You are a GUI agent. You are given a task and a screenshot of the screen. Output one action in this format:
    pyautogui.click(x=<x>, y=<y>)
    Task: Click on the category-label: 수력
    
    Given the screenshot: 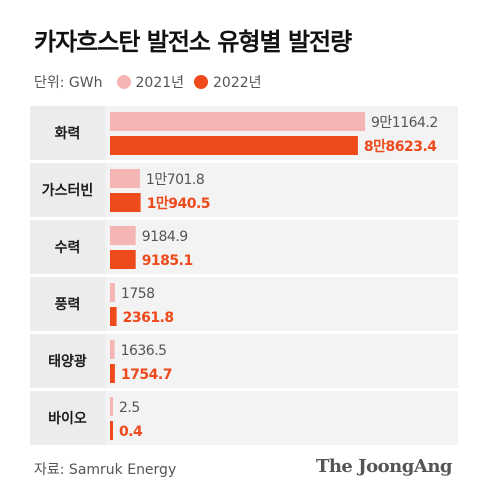 What is the action you would take?
    pyautogui.click(x=68, y=248)
    